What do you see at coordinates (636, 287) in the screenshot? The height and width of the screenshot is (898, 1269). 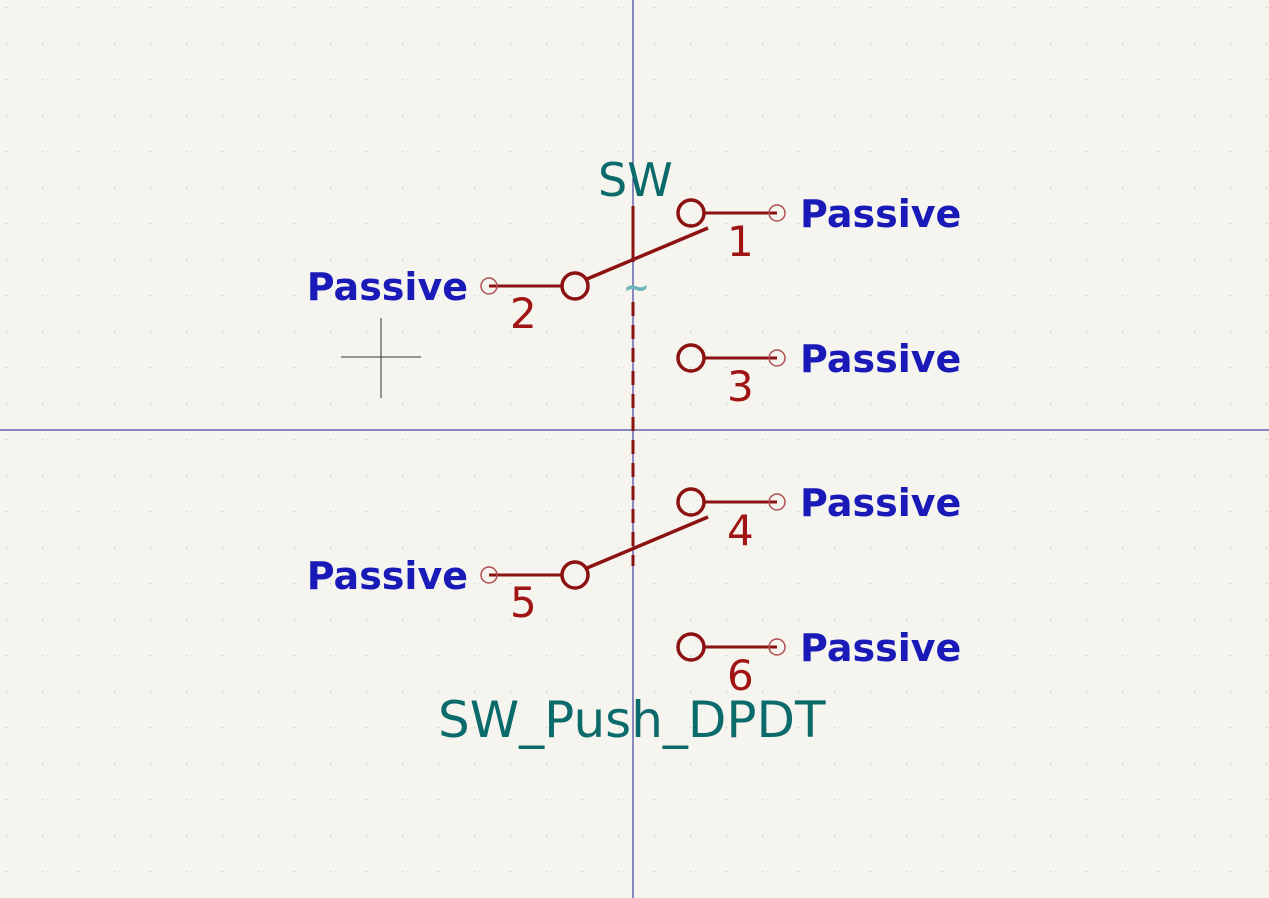 I see `alternate-hint: ~` at bounding box center [636, 287].